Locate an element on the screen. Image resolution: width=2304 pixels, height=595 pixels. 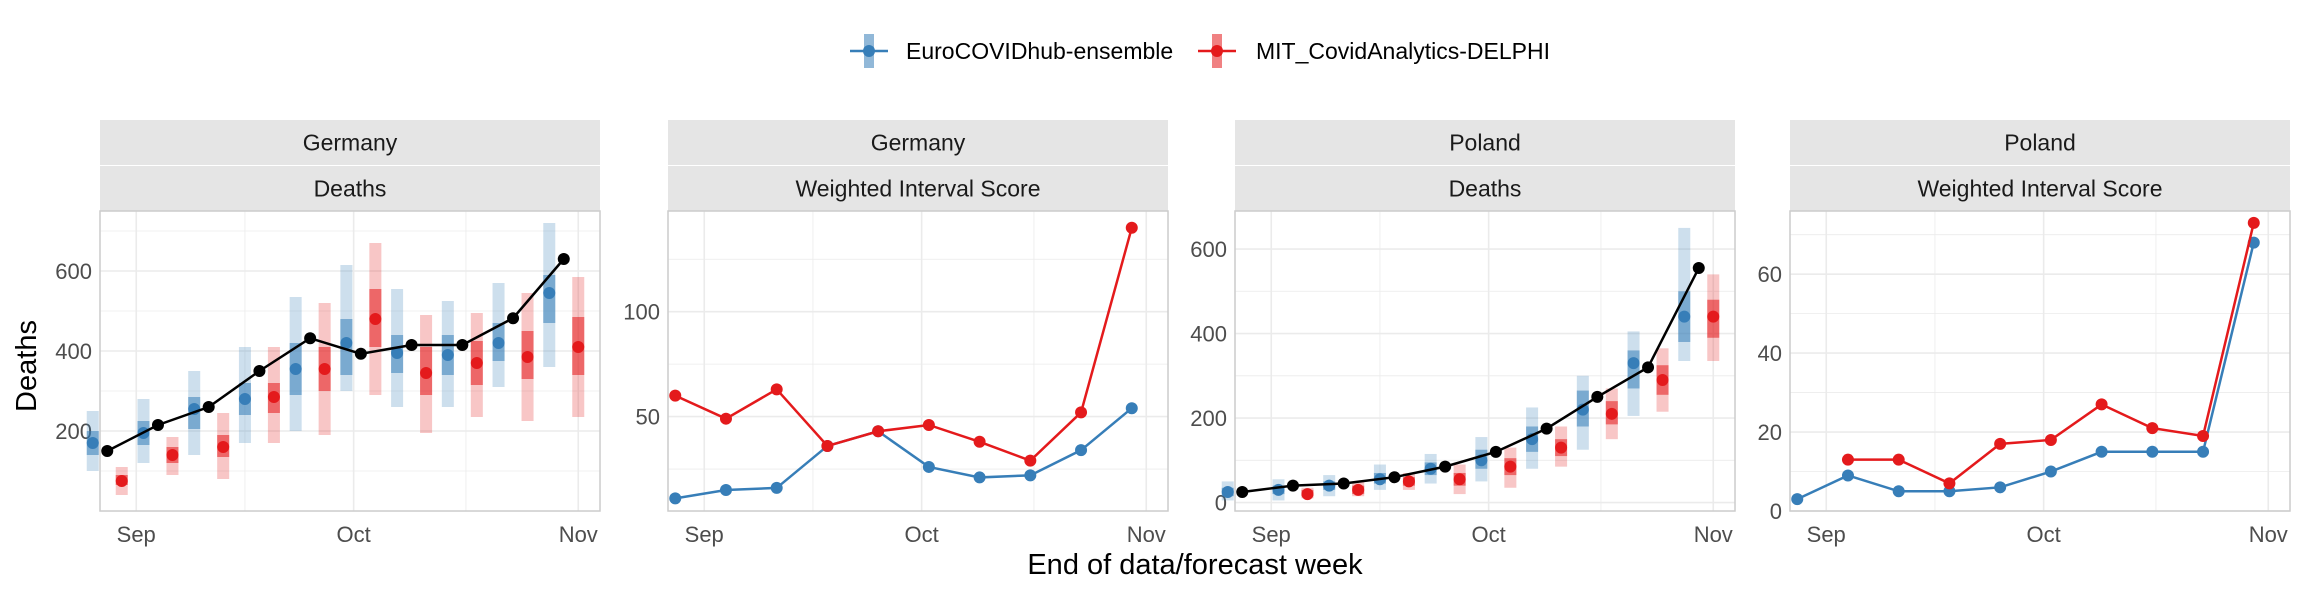
panel-border is located at coordinates (2040, 361).